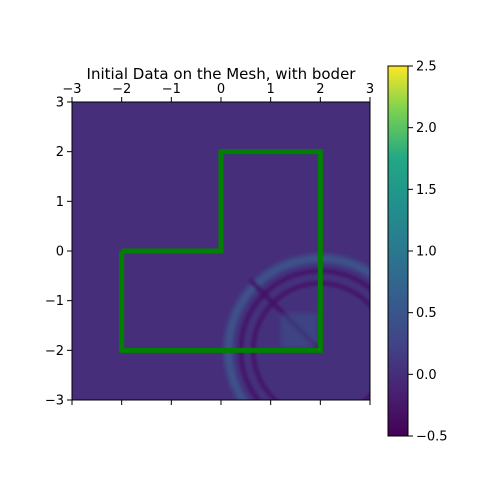 The height and width of the screenshot is (480, 480). I want to click on x-tick-label: −3, so click(71, 89).